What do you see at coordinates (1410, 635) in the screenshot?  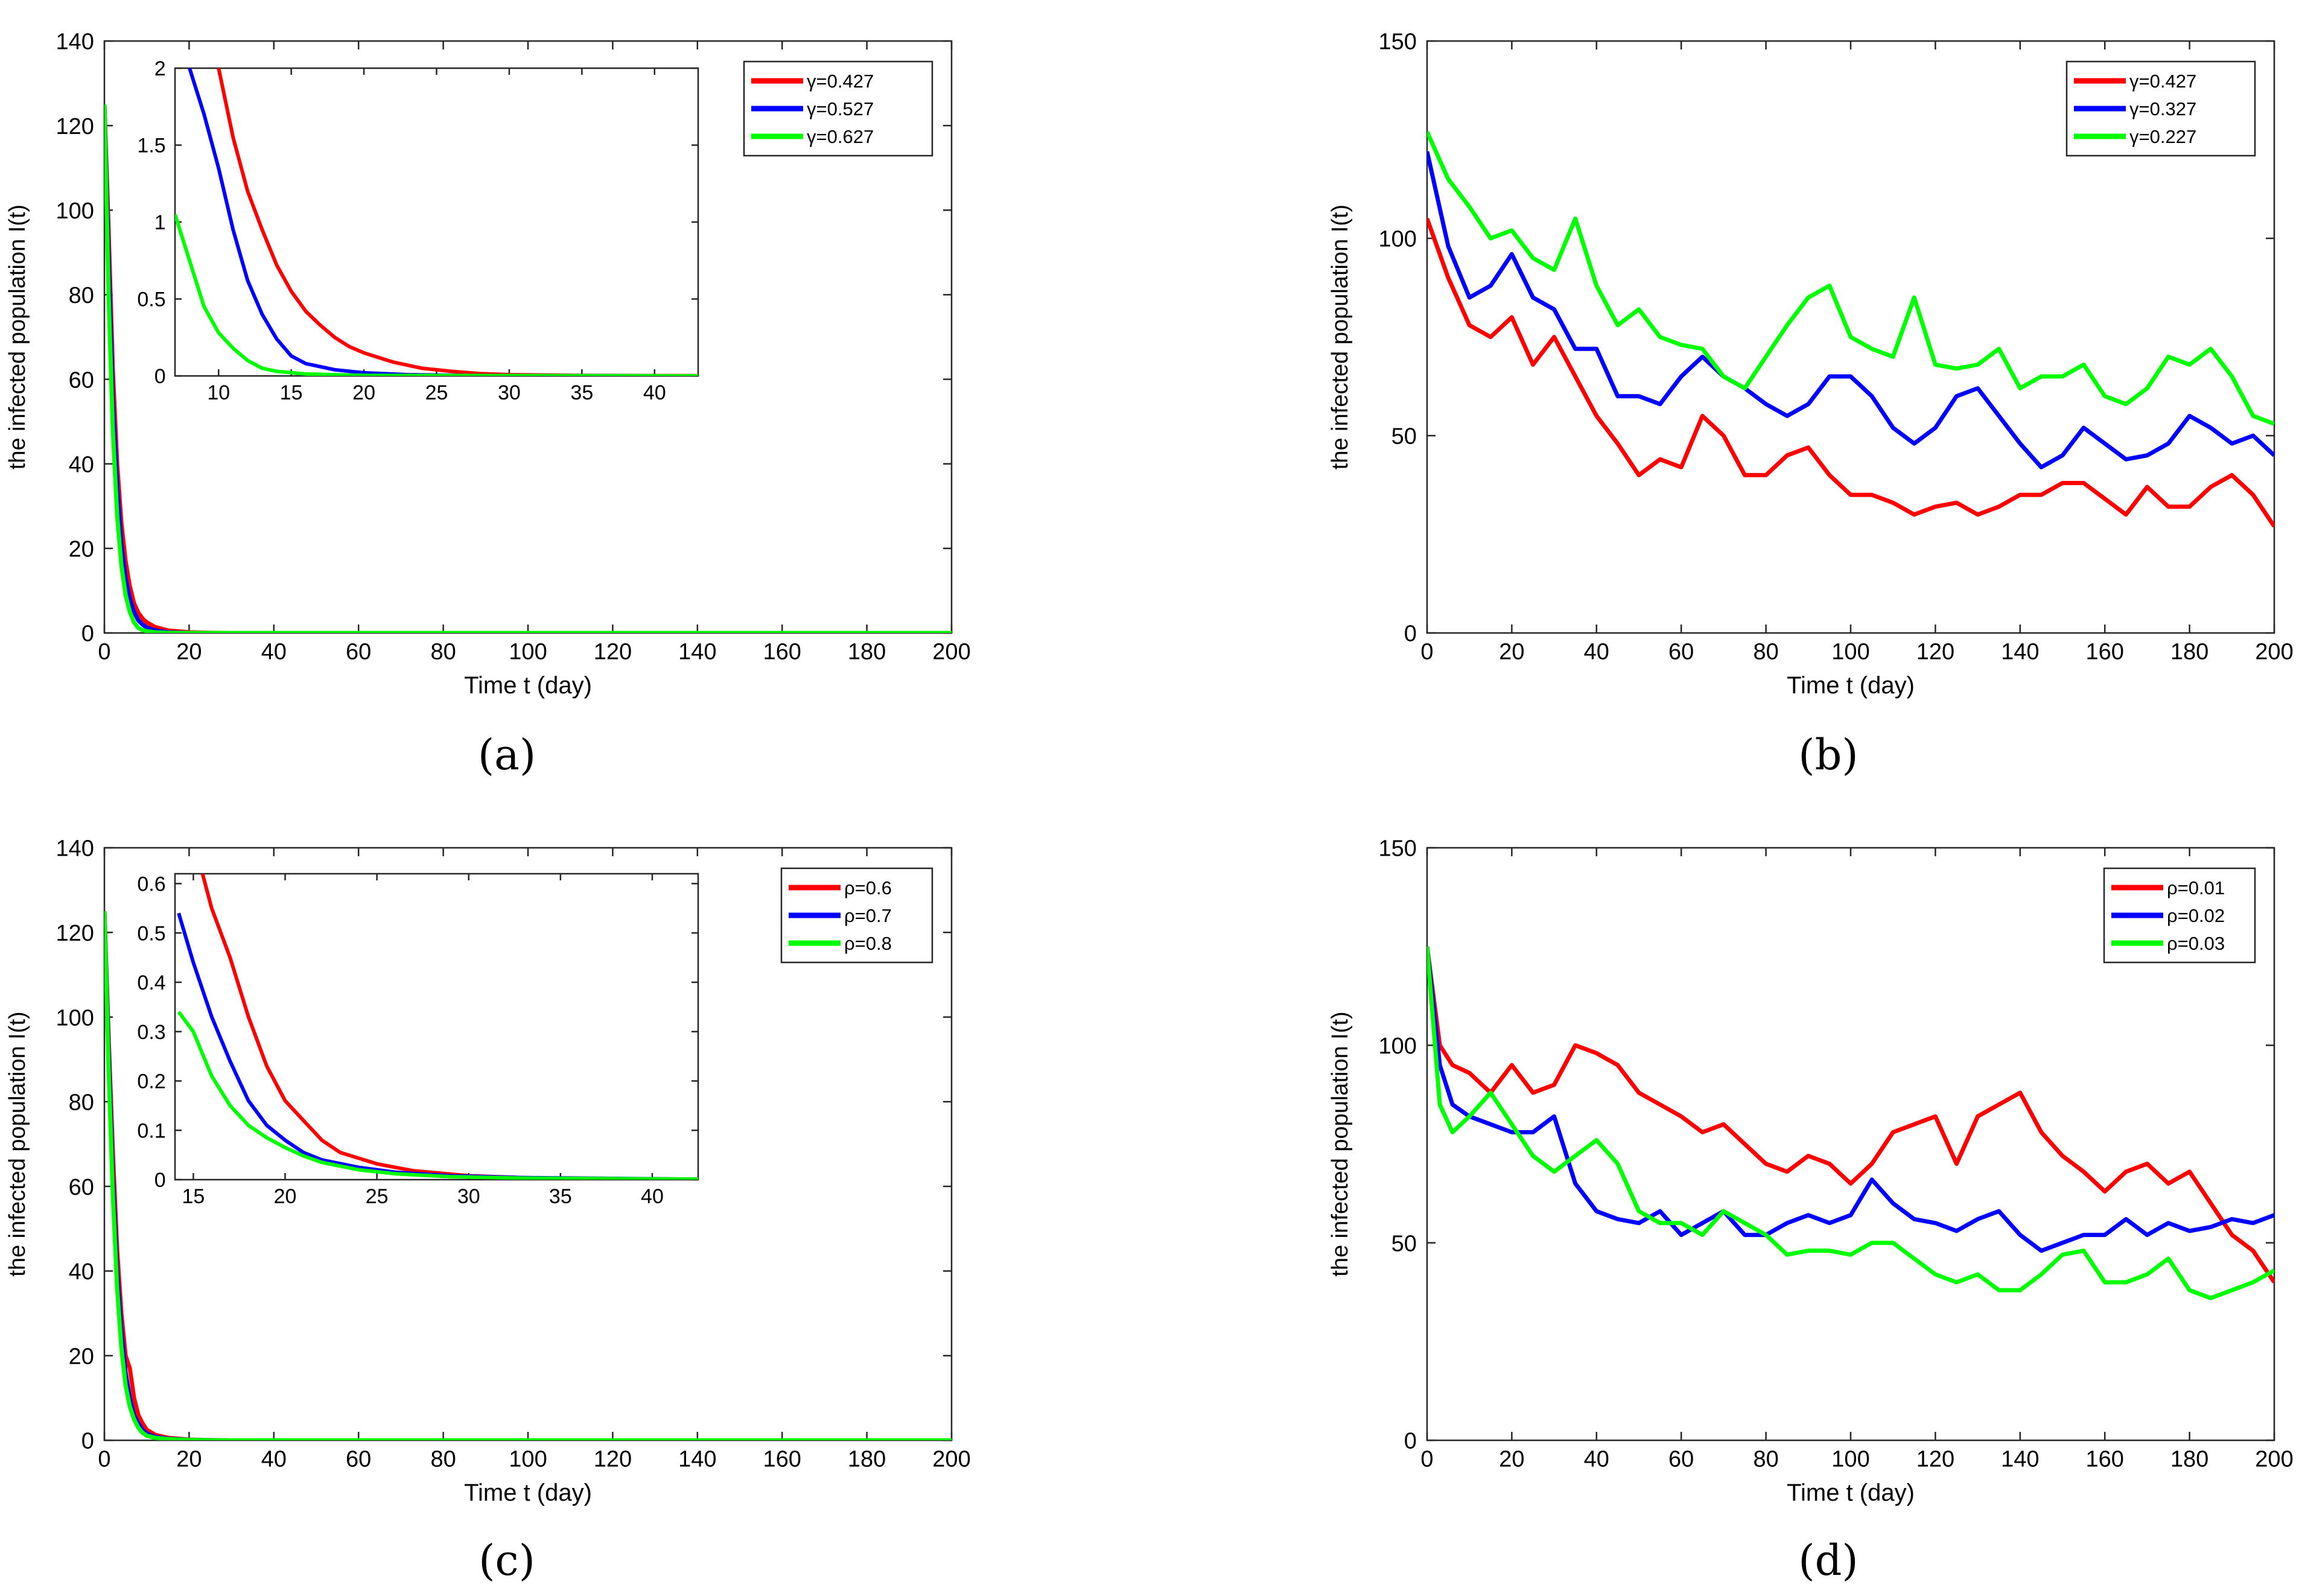 I see `chart-b-ytick-label: 0` at bounding box center [1410, 635].